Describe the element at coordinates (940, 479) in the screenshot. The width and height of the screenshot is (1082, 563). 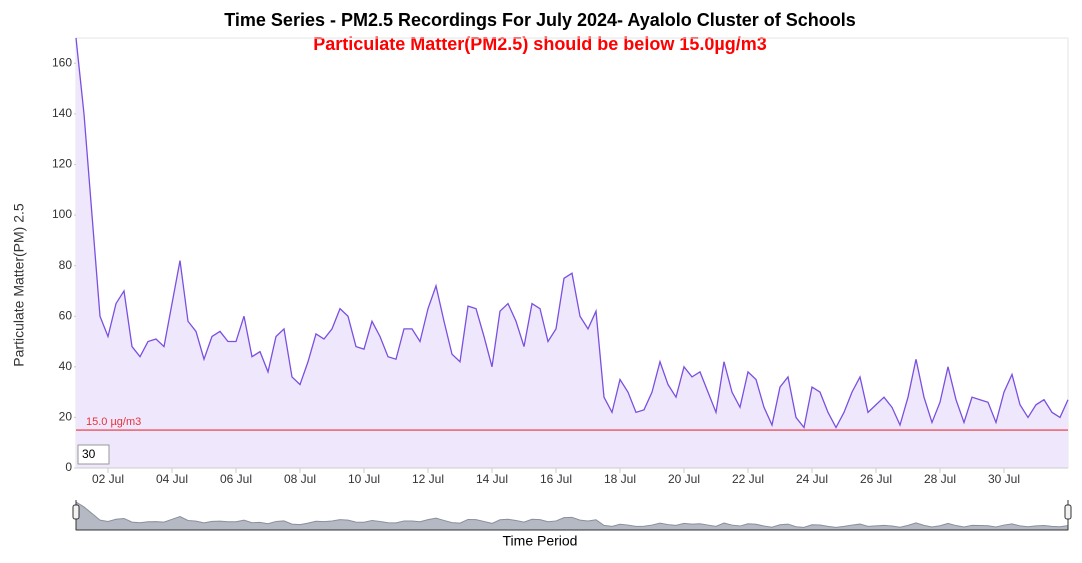
I see `x-tick-label: 28 Jul` at that location.